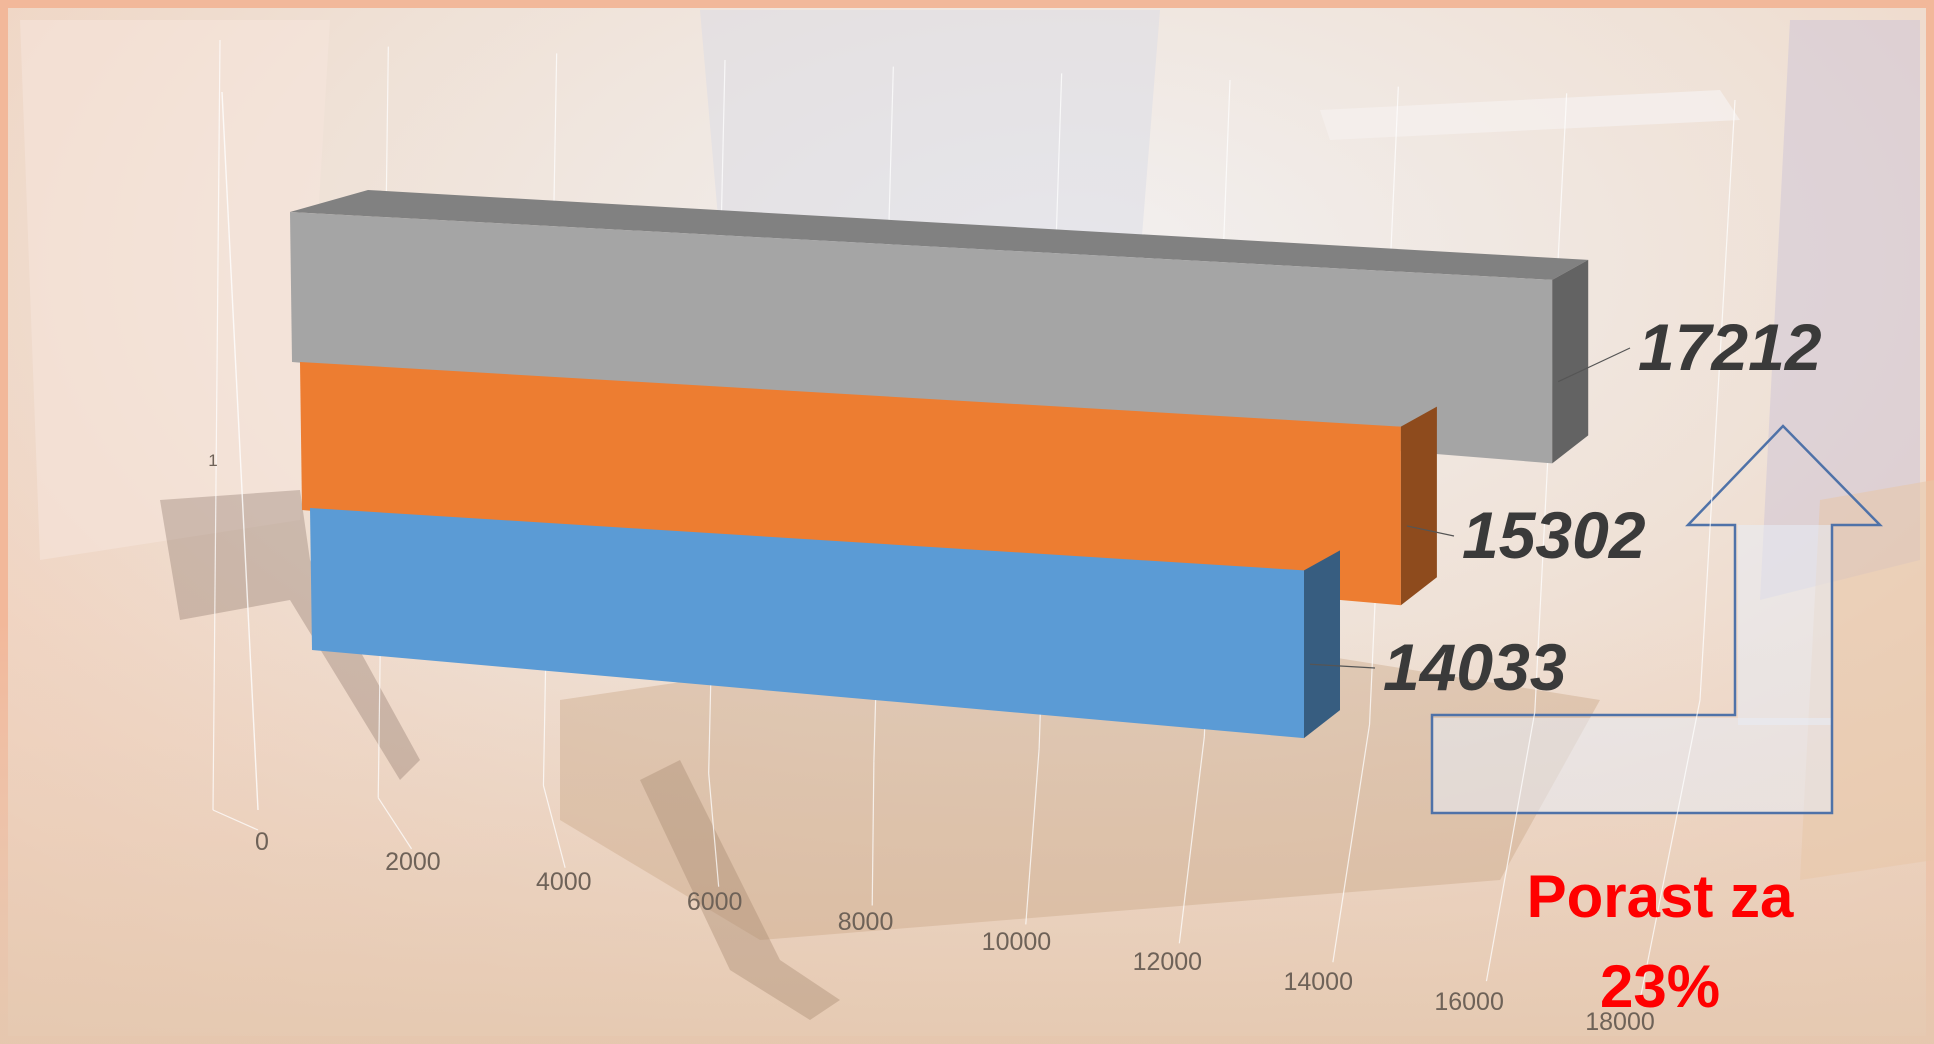  What do you see at coordinates (1660, 986) in the screenshot?
I see `growth-annotation-line2: 23%` at bounding box center [1660, 986].